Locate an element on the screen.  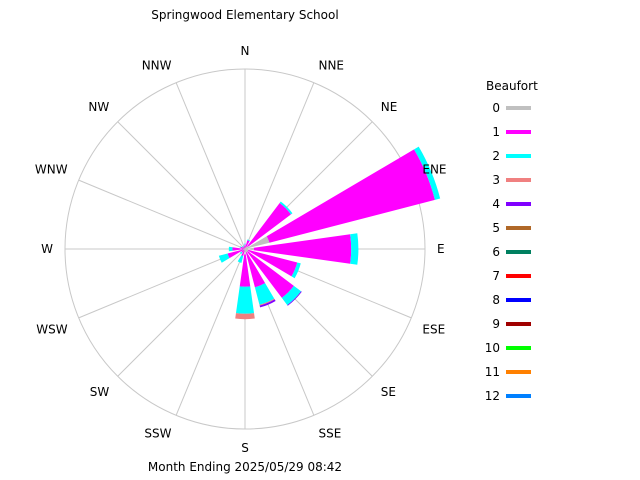
direction-label-n: N is located at coordinates (245, 51).